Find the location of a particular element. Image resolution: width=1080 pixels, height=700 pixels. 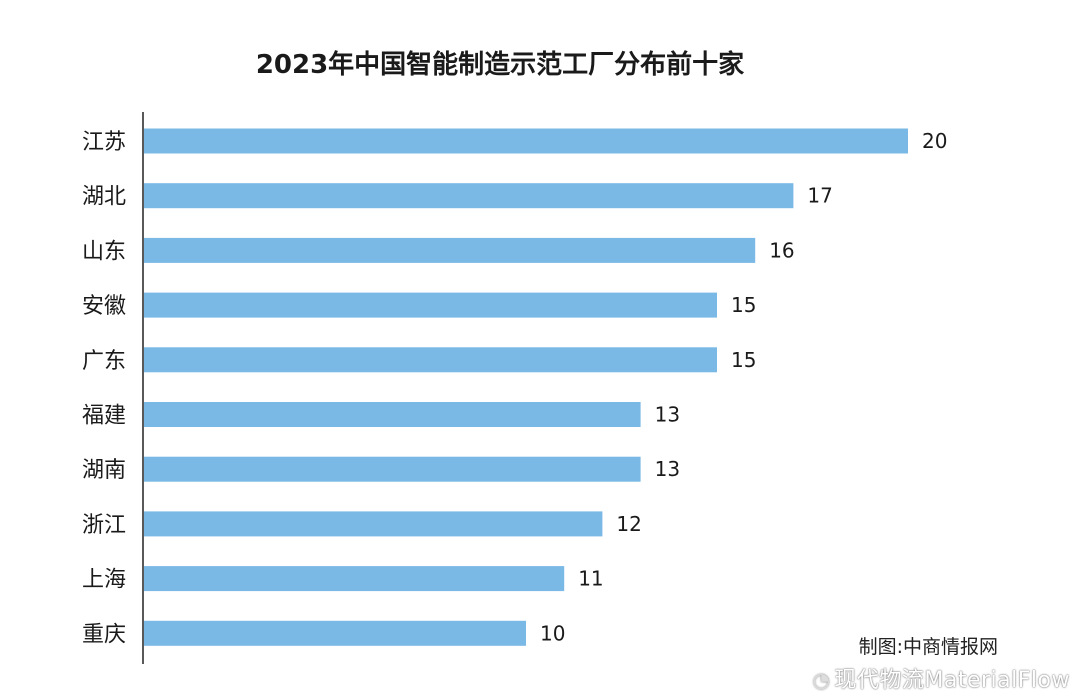

category-label: 山东 is located at coordinates (104, 251).